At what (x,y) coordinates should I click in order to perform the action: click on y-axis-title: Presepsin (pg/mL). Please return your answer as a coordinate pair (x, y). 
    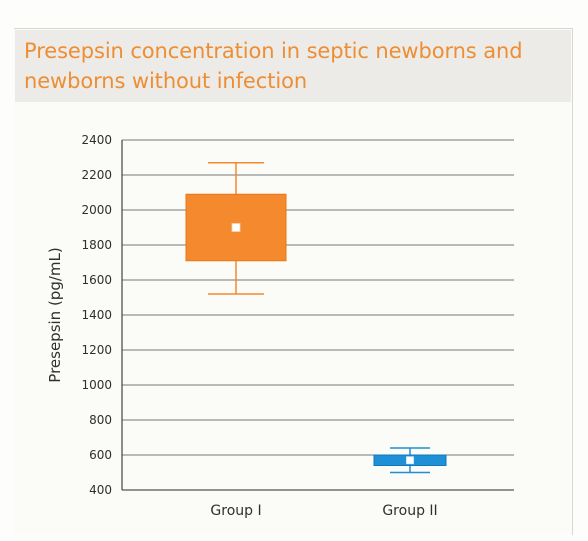
    Looking at the image, I should click on (55, 314).